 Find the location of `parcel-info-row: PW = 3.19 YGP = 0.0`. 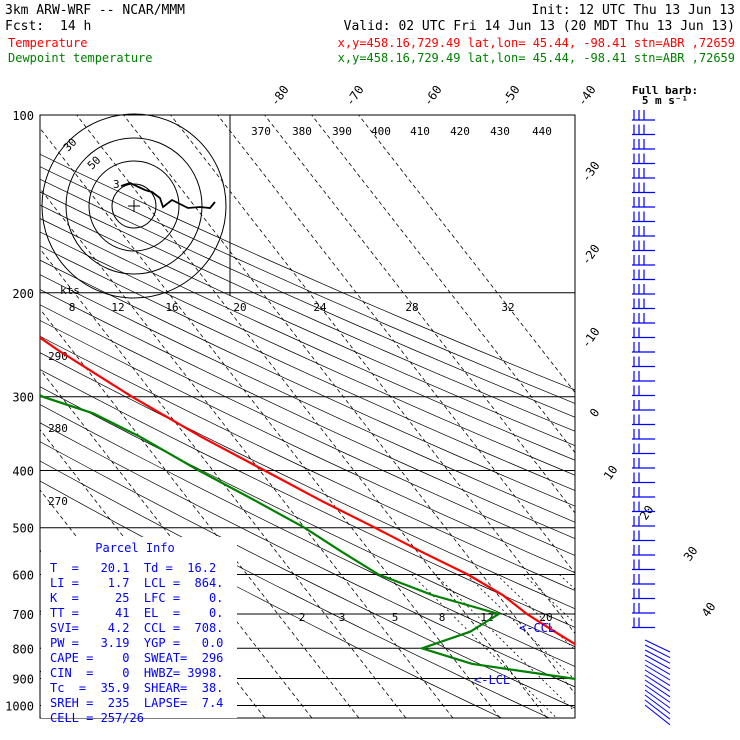

parcel-info-row: PW = 3.19 YGP = 0.0 is located at coordinates (136, 643).